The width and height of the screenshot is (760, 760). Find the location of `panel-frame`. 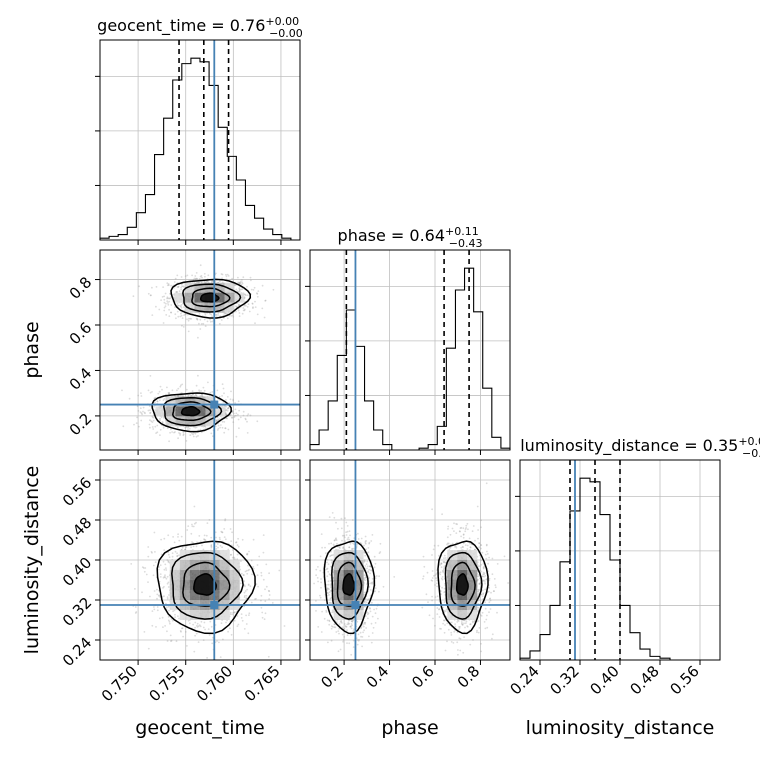

panel-frame is located at coordinates (200, 140).